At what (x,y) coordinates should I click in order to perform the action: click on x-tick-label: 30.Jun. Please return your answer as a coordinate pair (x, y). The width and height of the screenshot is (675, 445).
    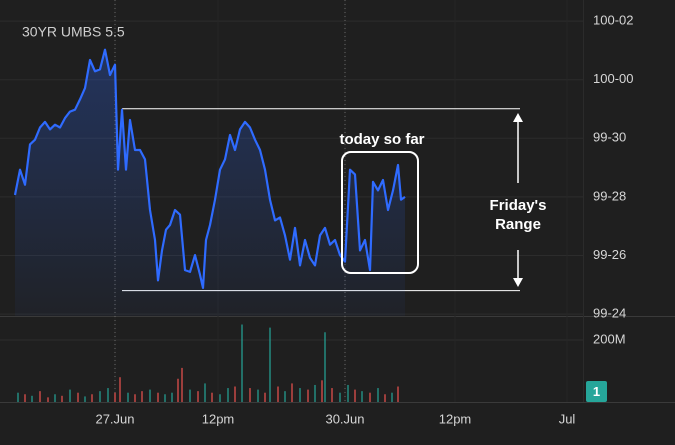
    Looking at the image, I should click on (344, 418).